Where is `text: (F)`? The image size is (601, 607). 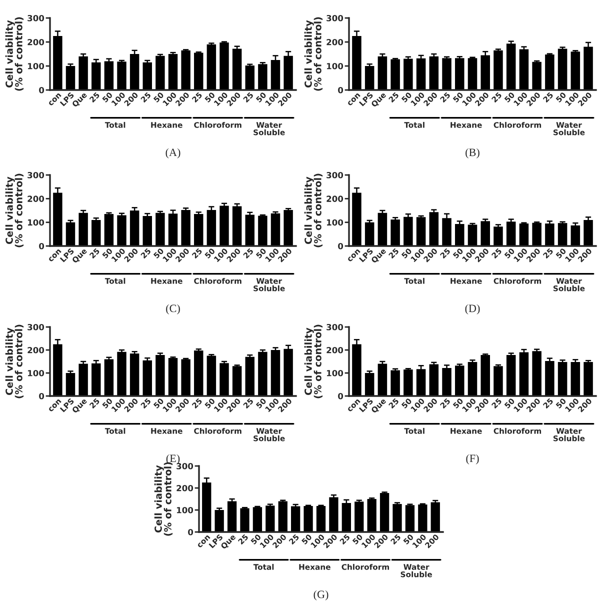
text: (F) is located at coordinates (472, 459).